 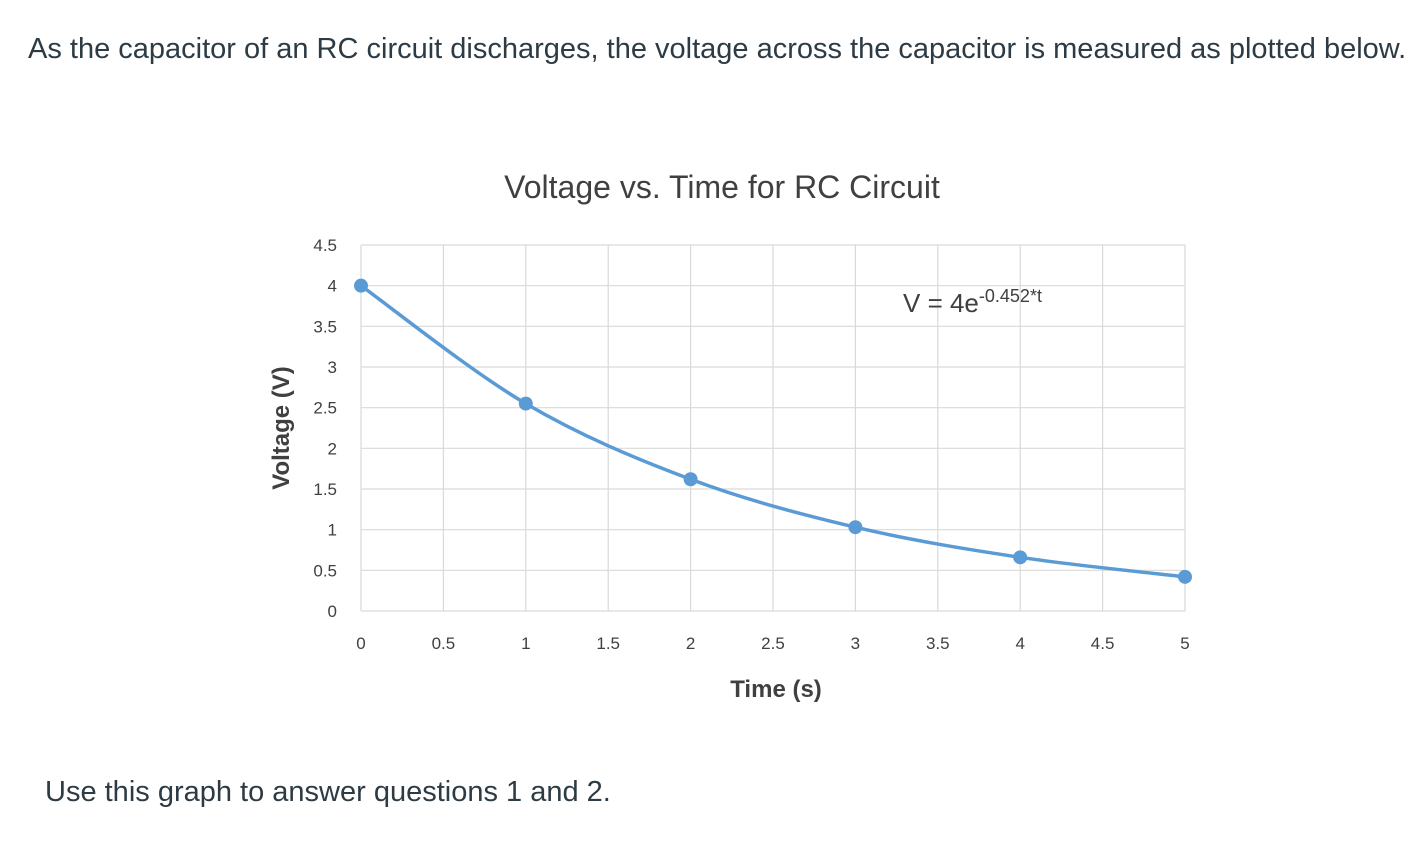 I want to click on equation-base: V = 4e, so click(x=941, y=303).